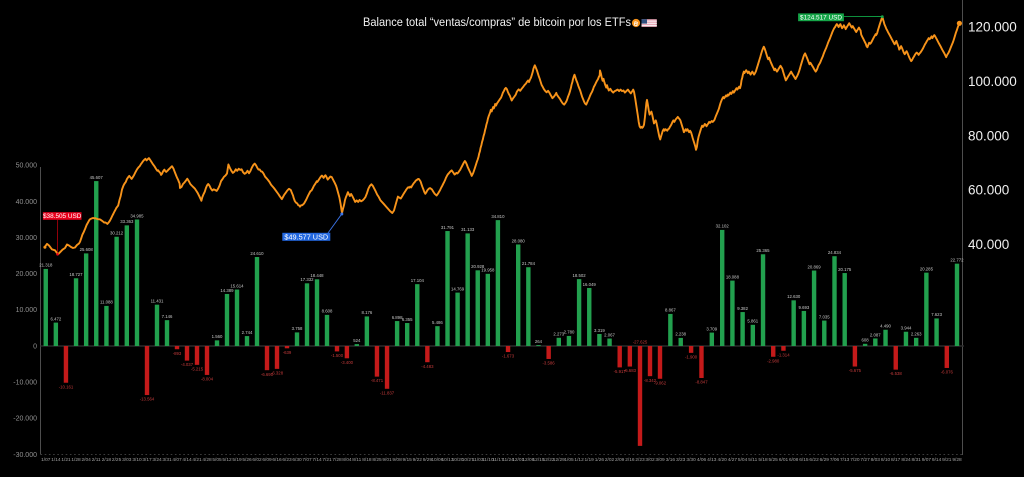  What do you see at coordinates (773, 360) in the screenshot?
I see `svg-text: -2.980` at bounding box center [773, 360].